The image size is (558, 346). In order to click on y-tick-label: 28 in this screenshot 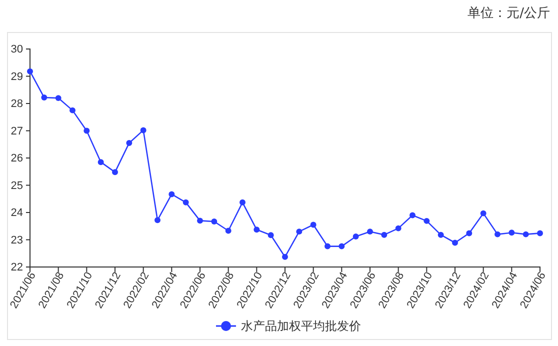, I will do `click(16, 104)`.